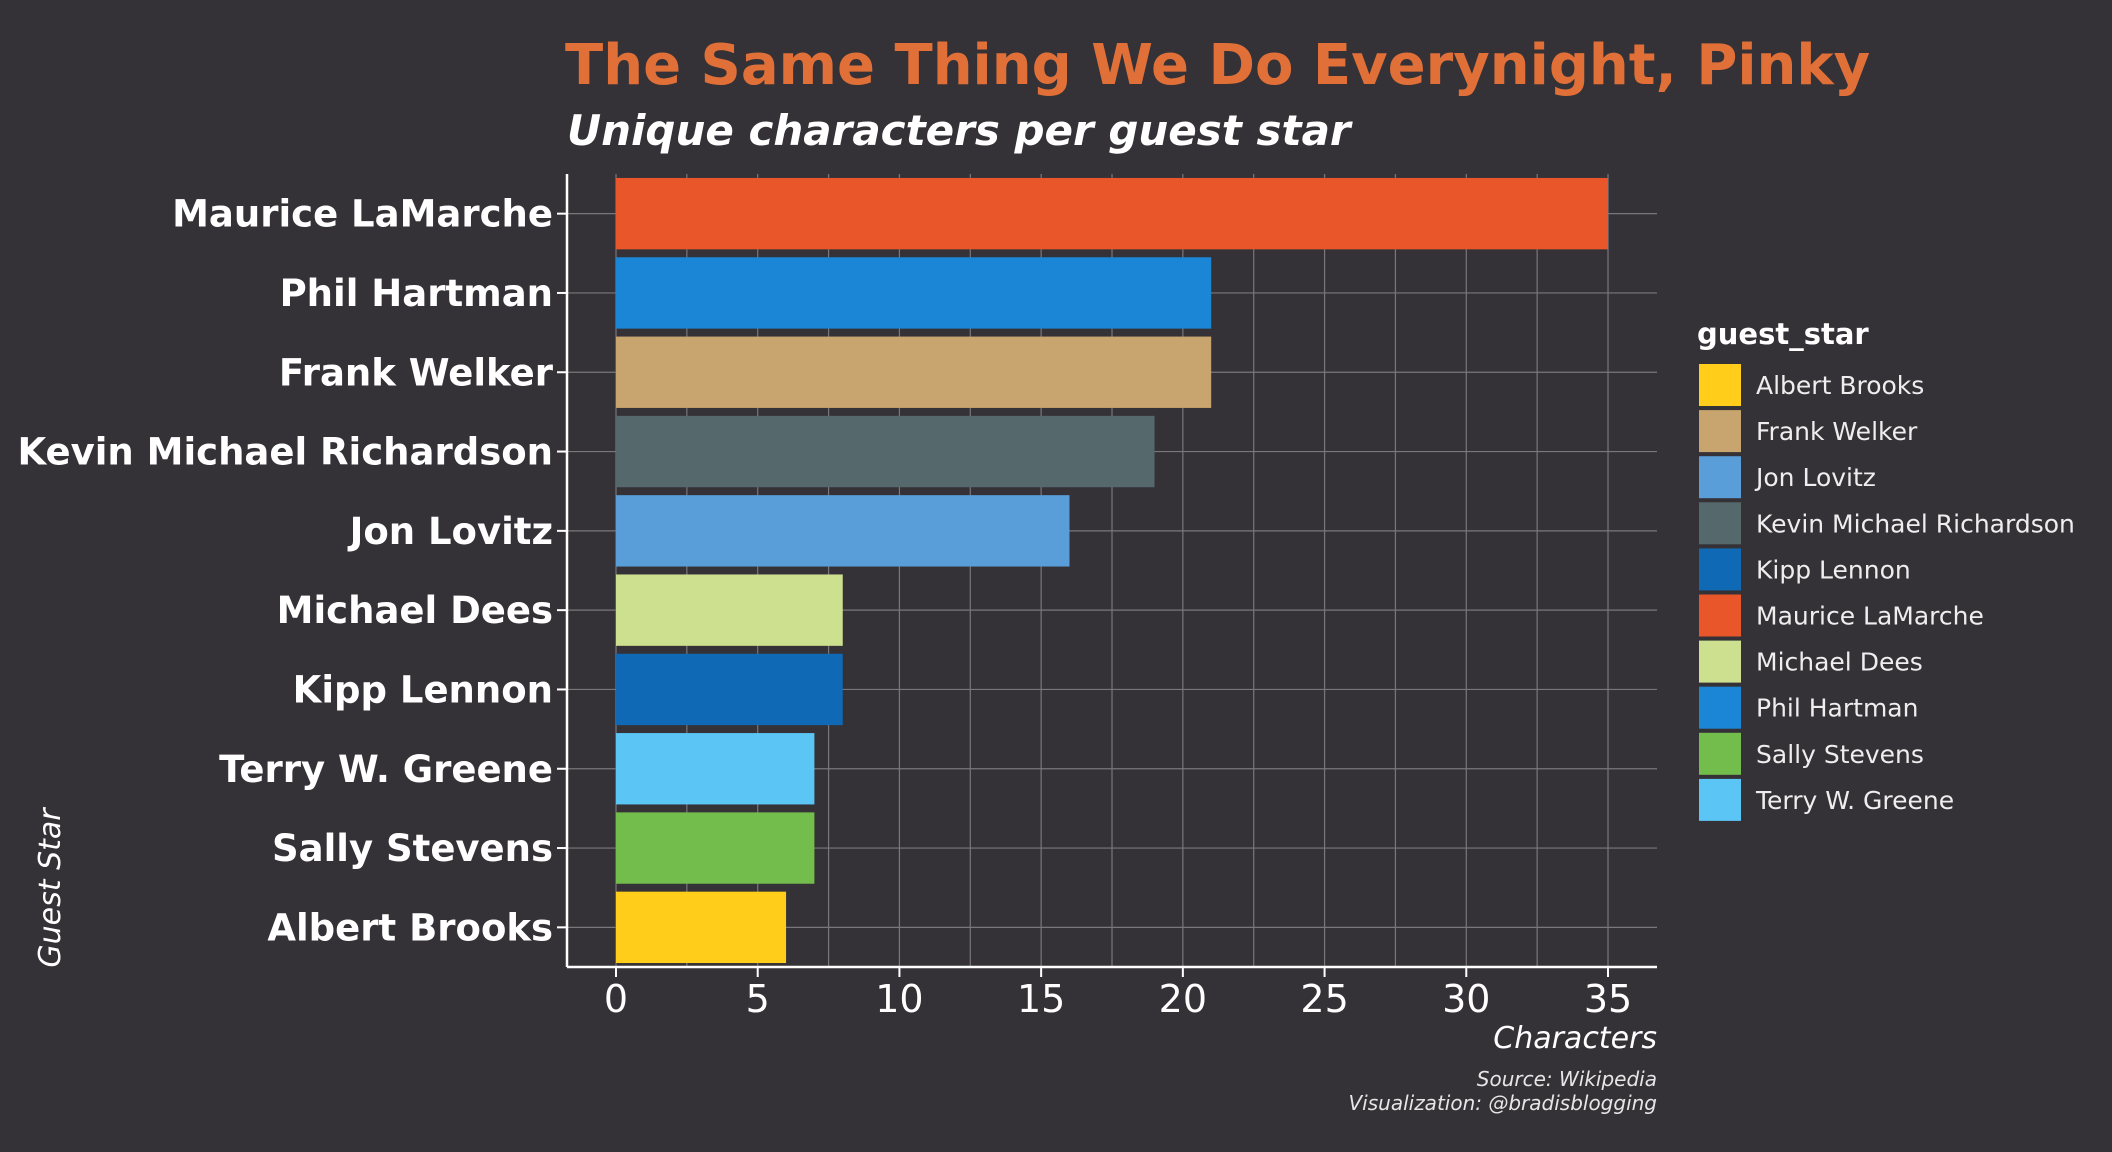 The width and height of the screenshot is (2112, 1152). What do you see at coordinates (885, 451) in the screenshot?
I see `bar-kevin-michael-richardson` at bounding box center [885, 451].